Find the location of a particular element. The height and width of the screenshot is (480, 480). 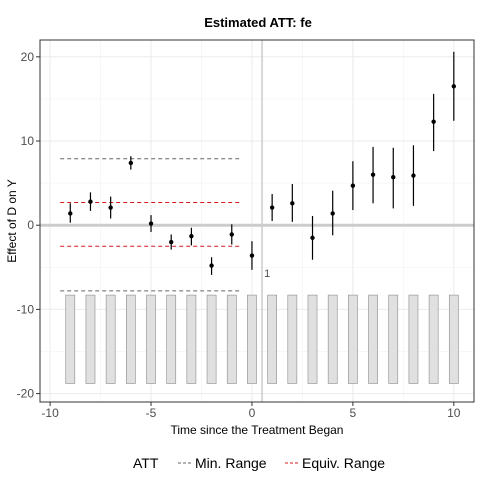

y-tick-label: -10 is located at coordinates (26, 309).